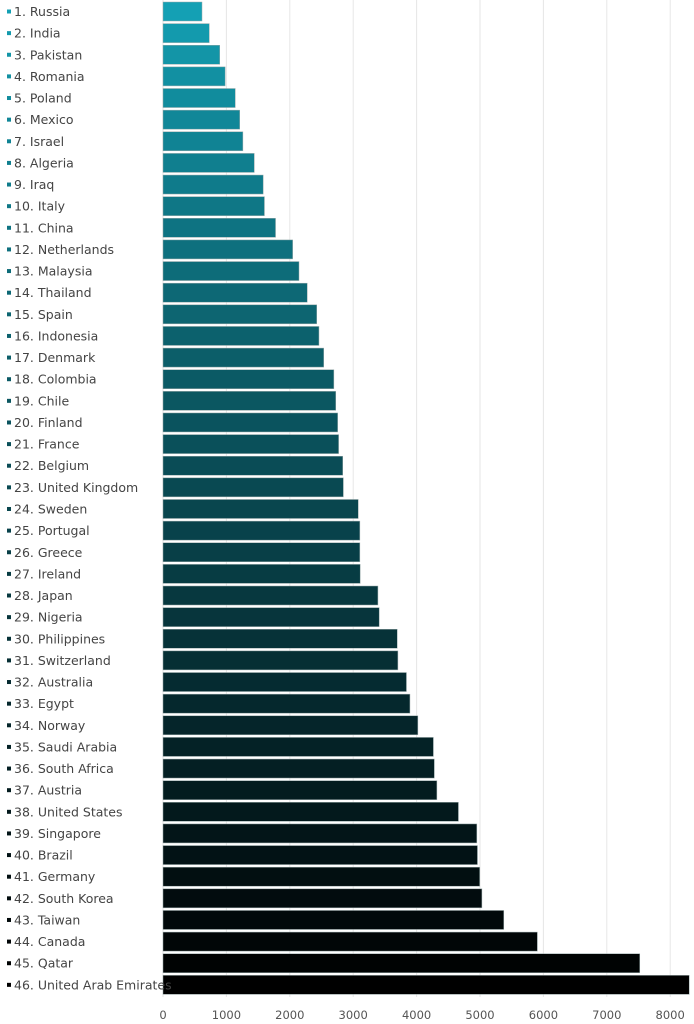 The width and height of the screenshot is (694, 1024). I want to click on category-label: 45. Qatar, so click(44, 963).